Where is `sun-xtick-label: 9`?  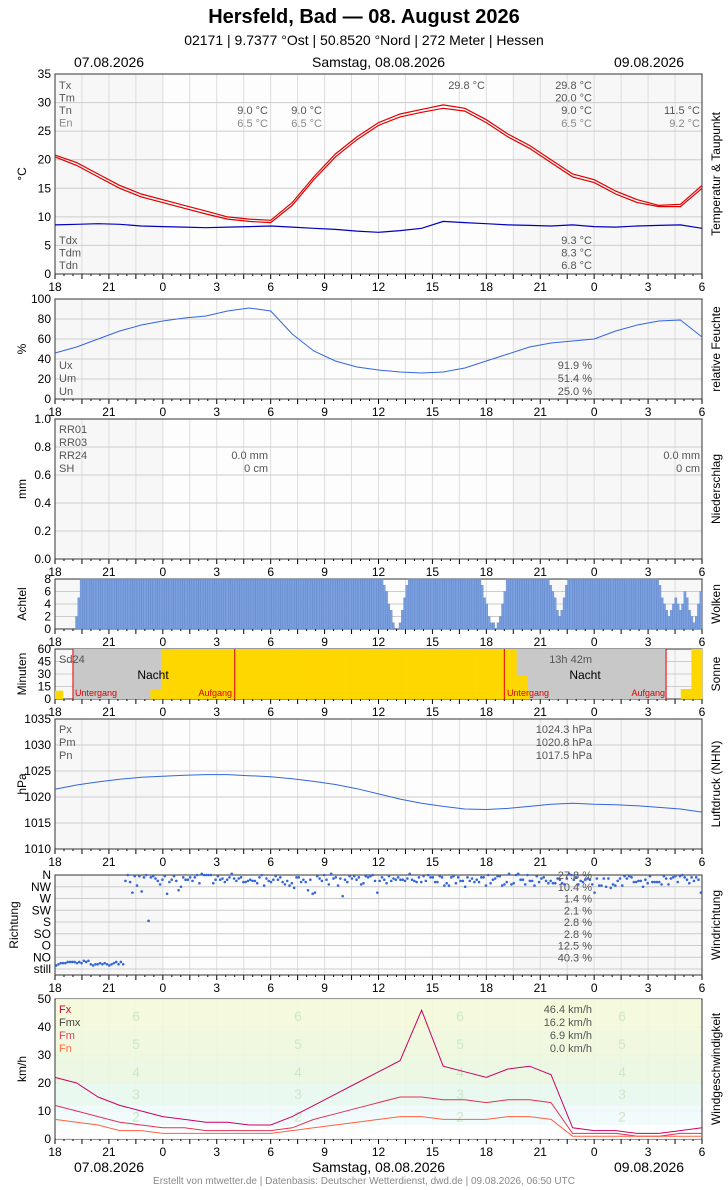
sun-xtick-label: 9 is located at coordinates (324, 712).